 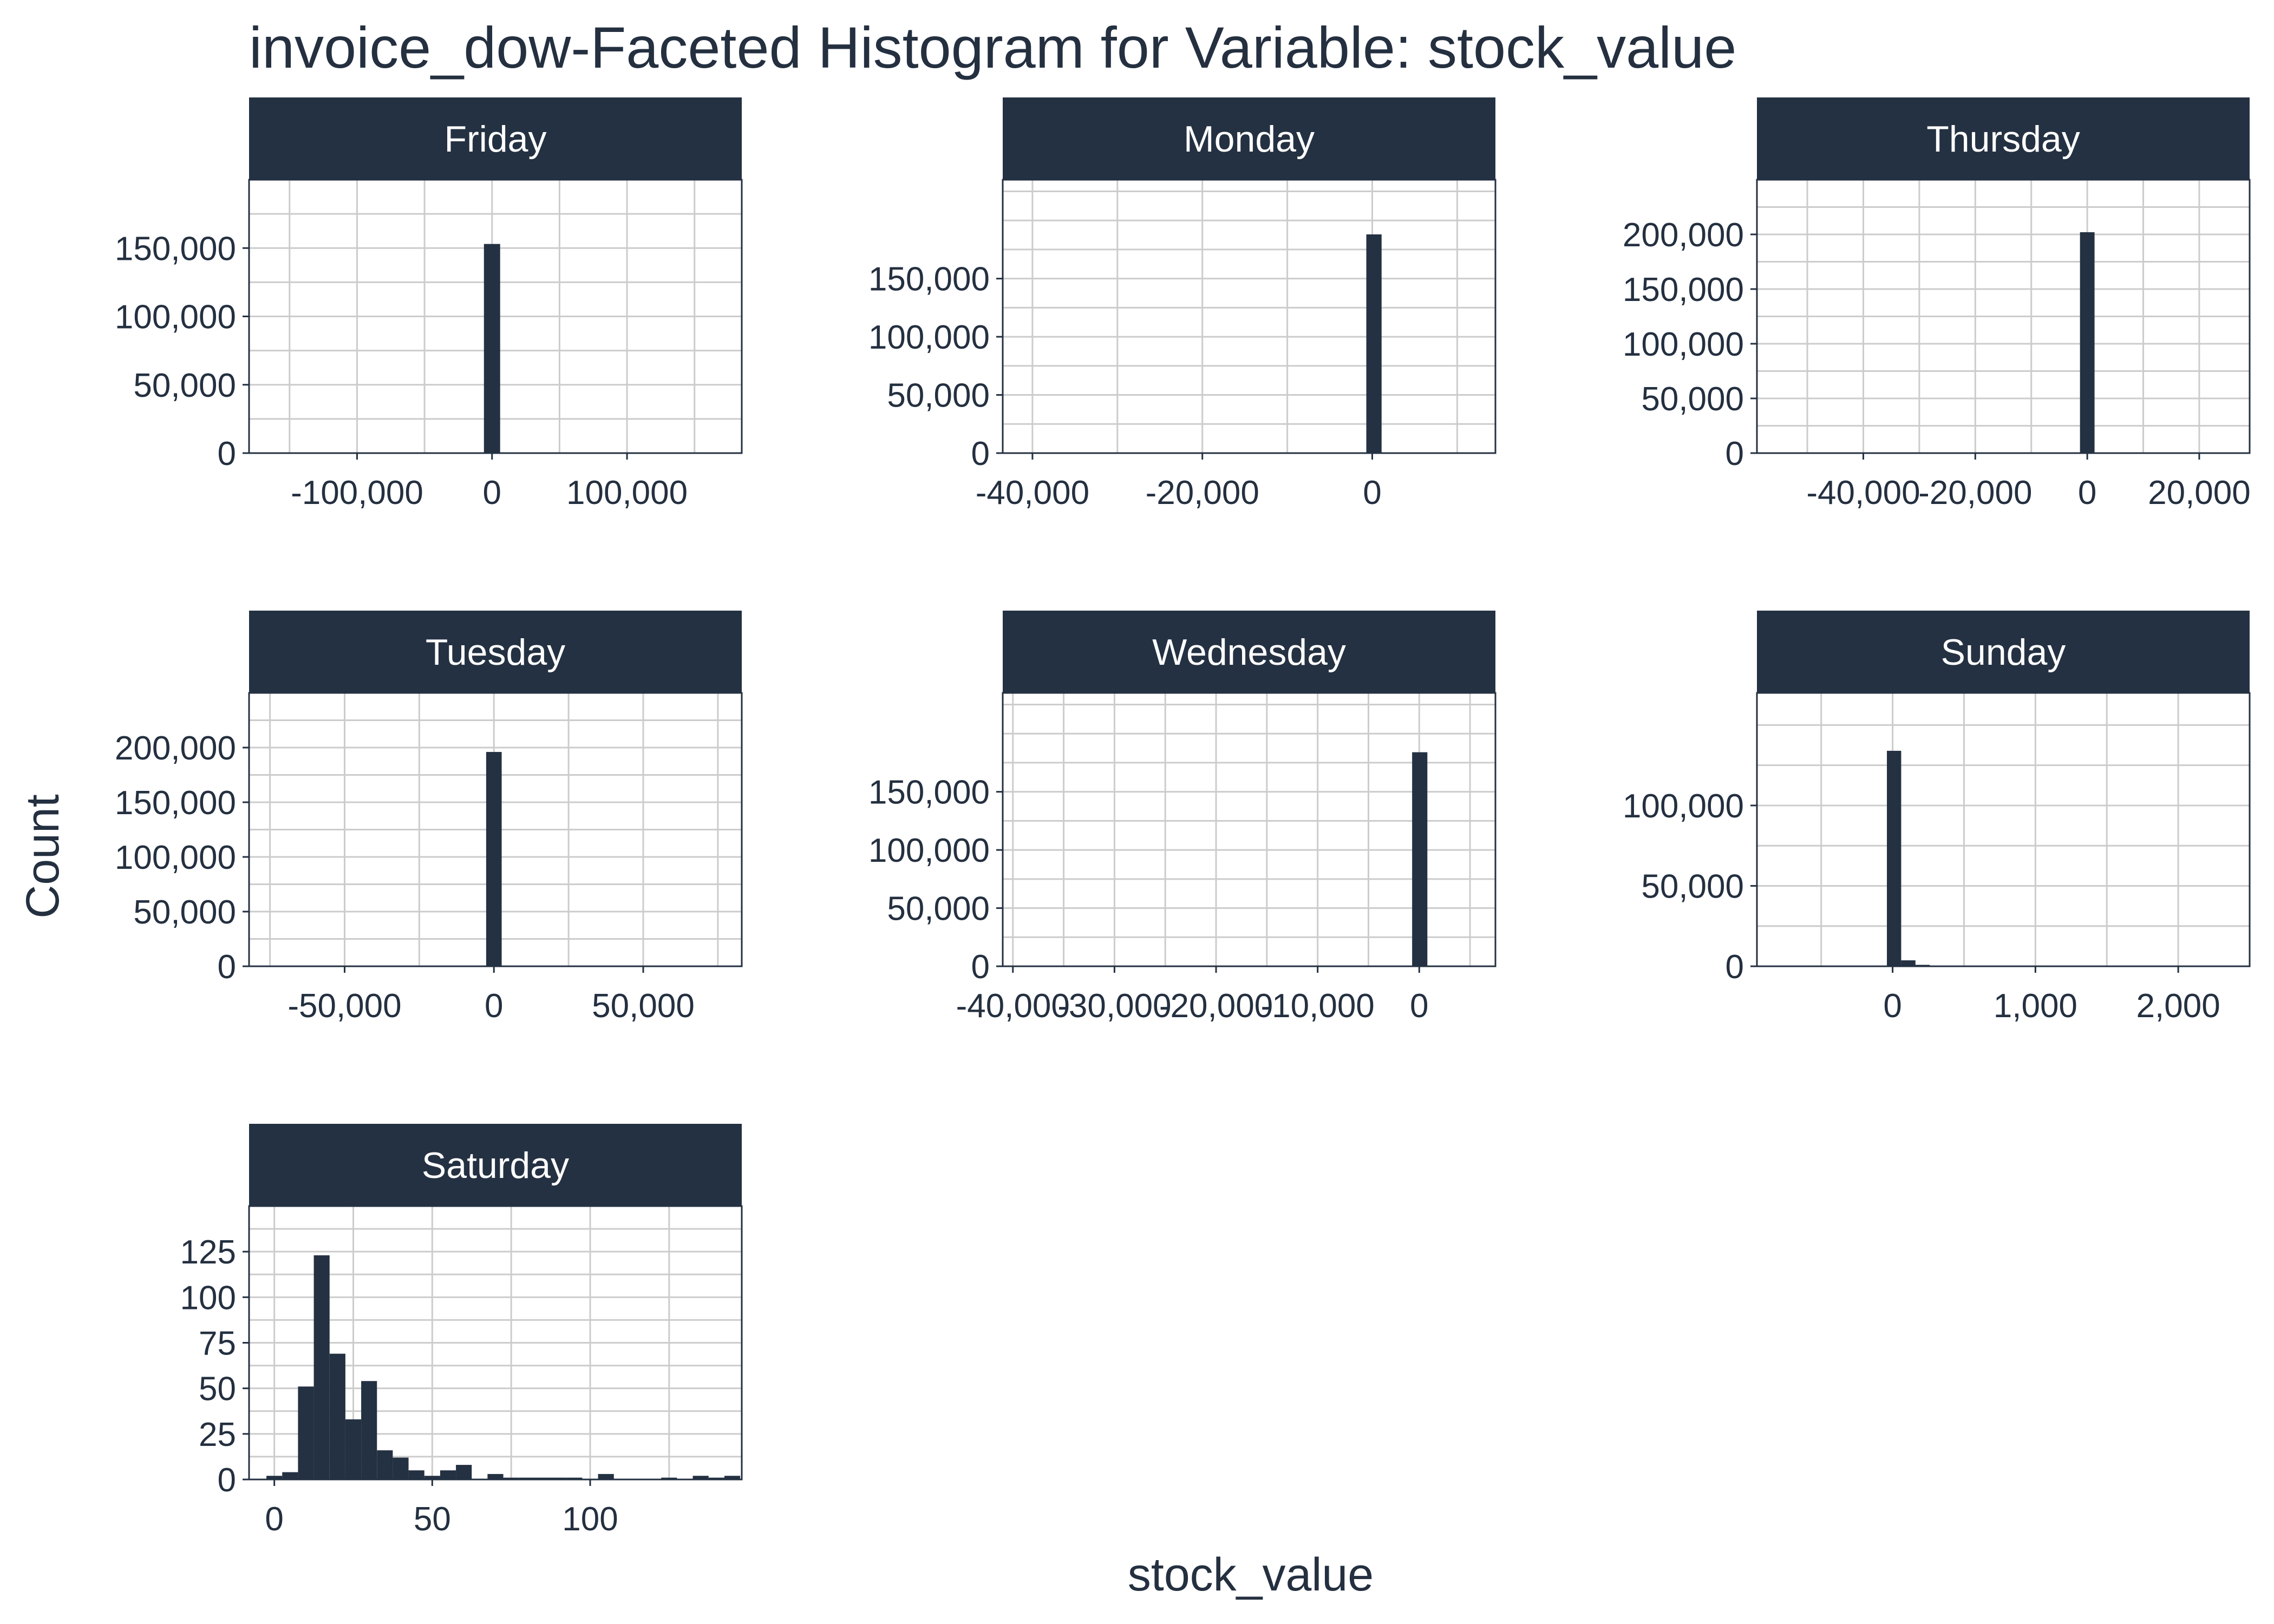 I want to click on y-tick-label: 125, so click(x=208, y=1252).